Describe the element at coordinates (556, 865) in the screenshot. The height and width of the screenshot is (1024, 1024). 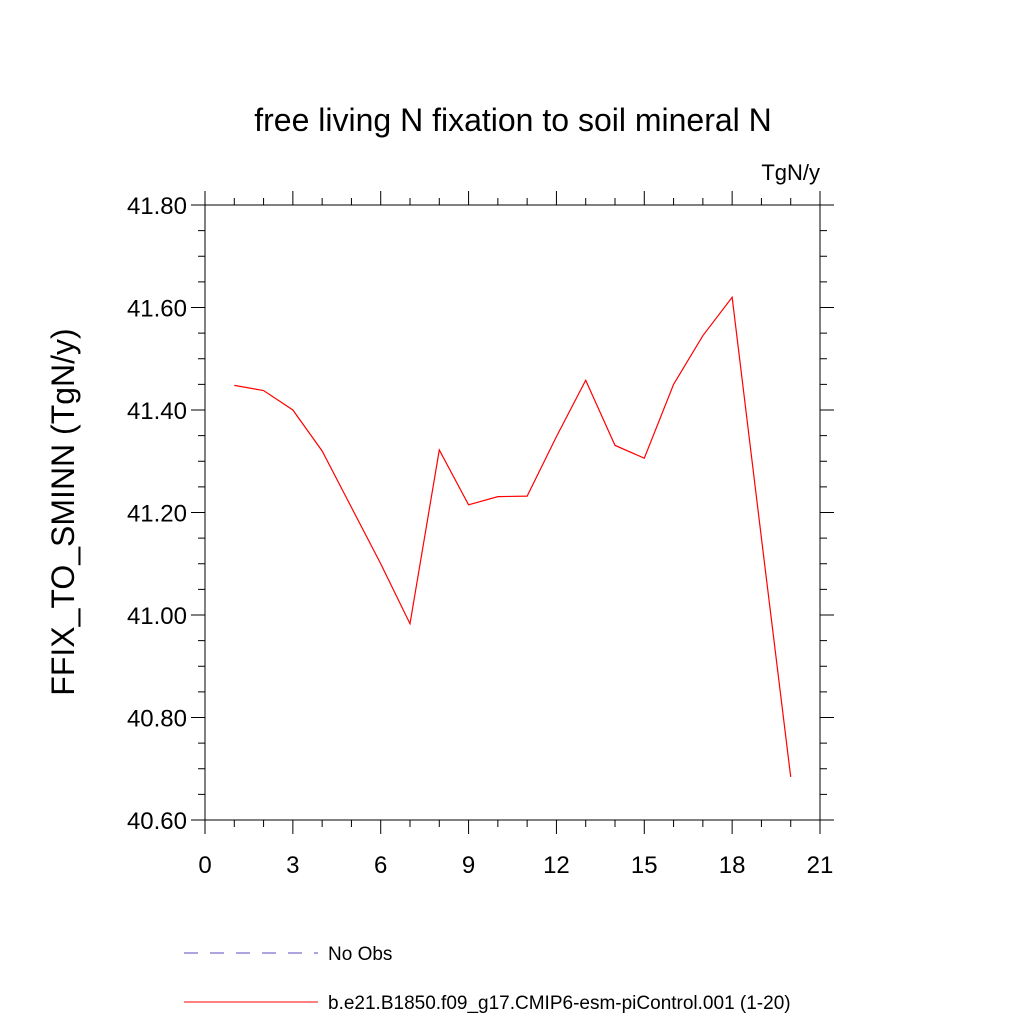
I see `x-tick-label: 12` at that location.